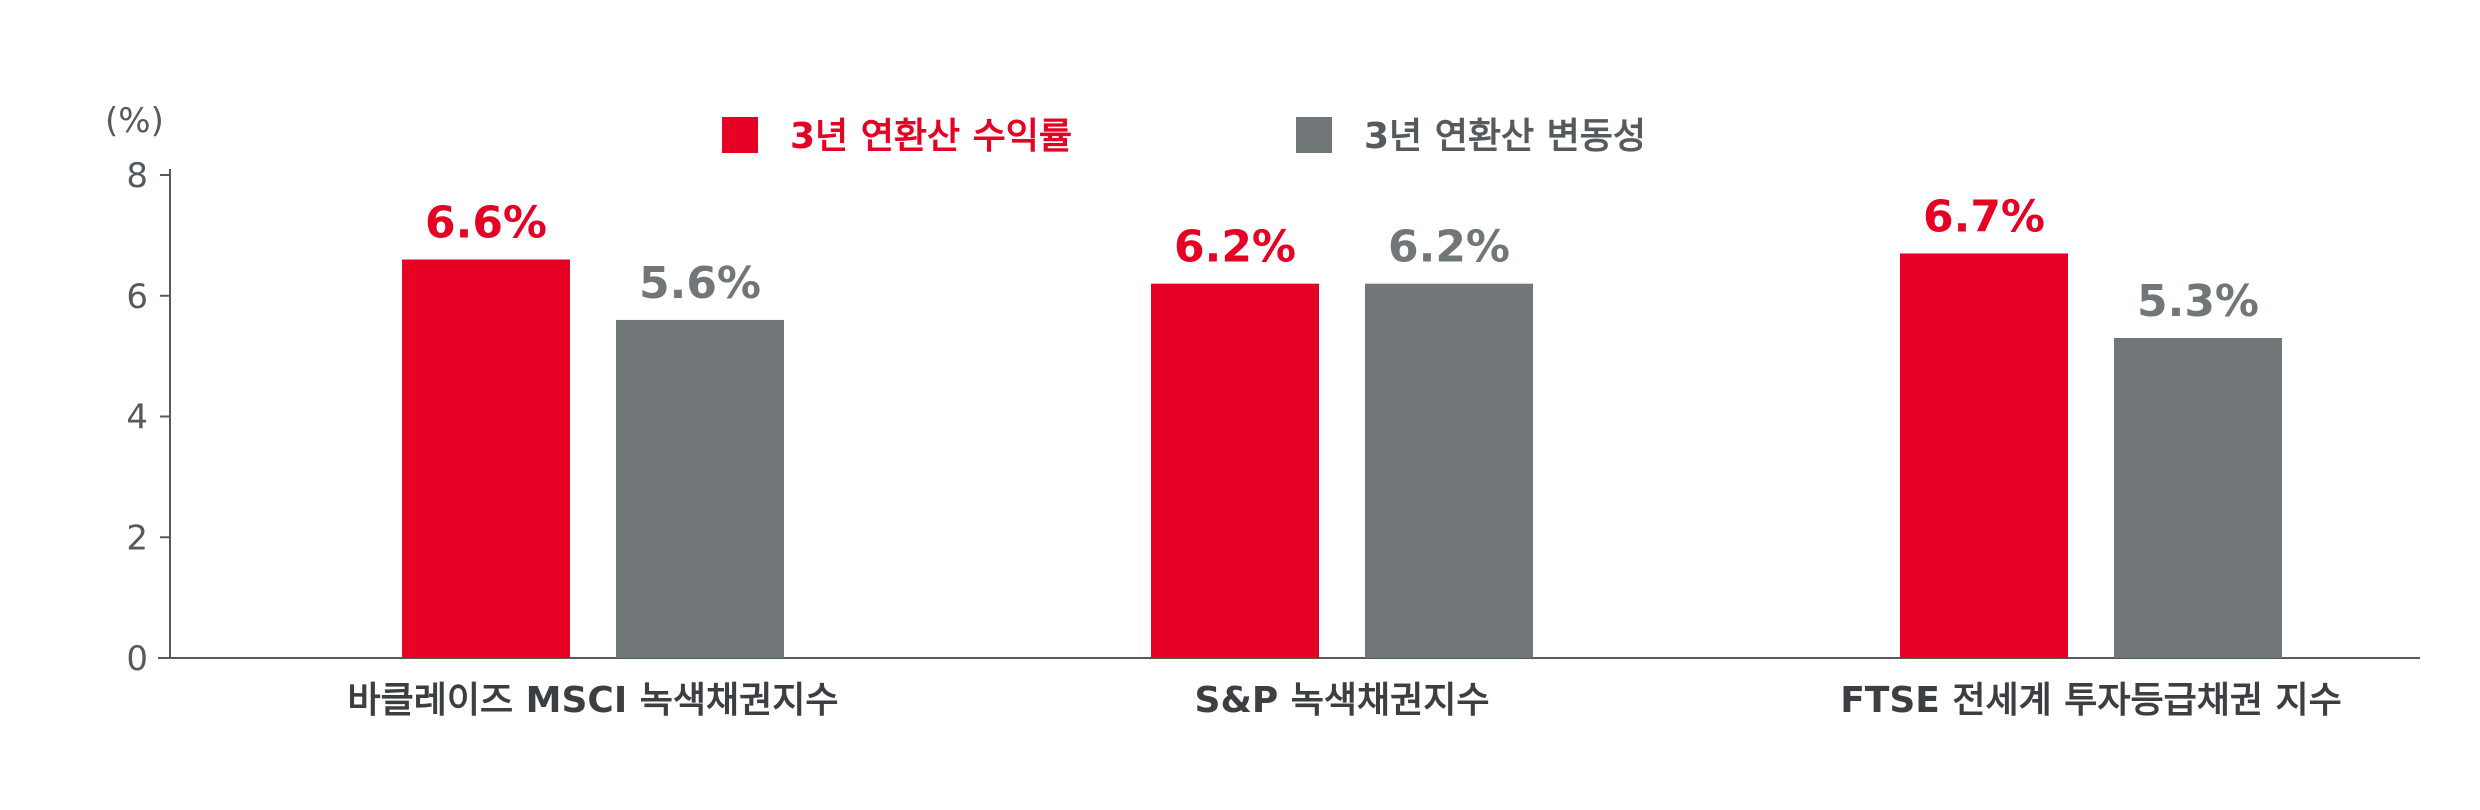 This screenshot has width=2480, height=810. Describe the element at coordinates (1184, 136) in the screenshot. I see `legend: 3년 연환산 수익률 3년 연환산 변동성` at that location.